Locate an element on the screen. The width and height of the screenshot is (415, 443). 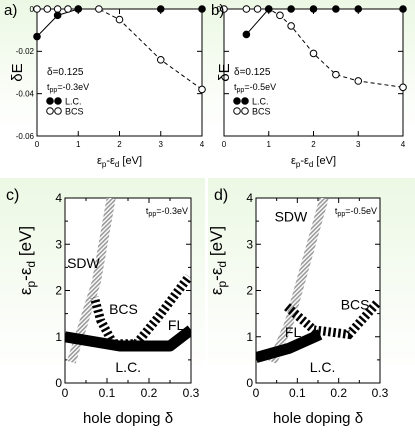
y-tick-label: 2 is located at coordinates (58, 291).